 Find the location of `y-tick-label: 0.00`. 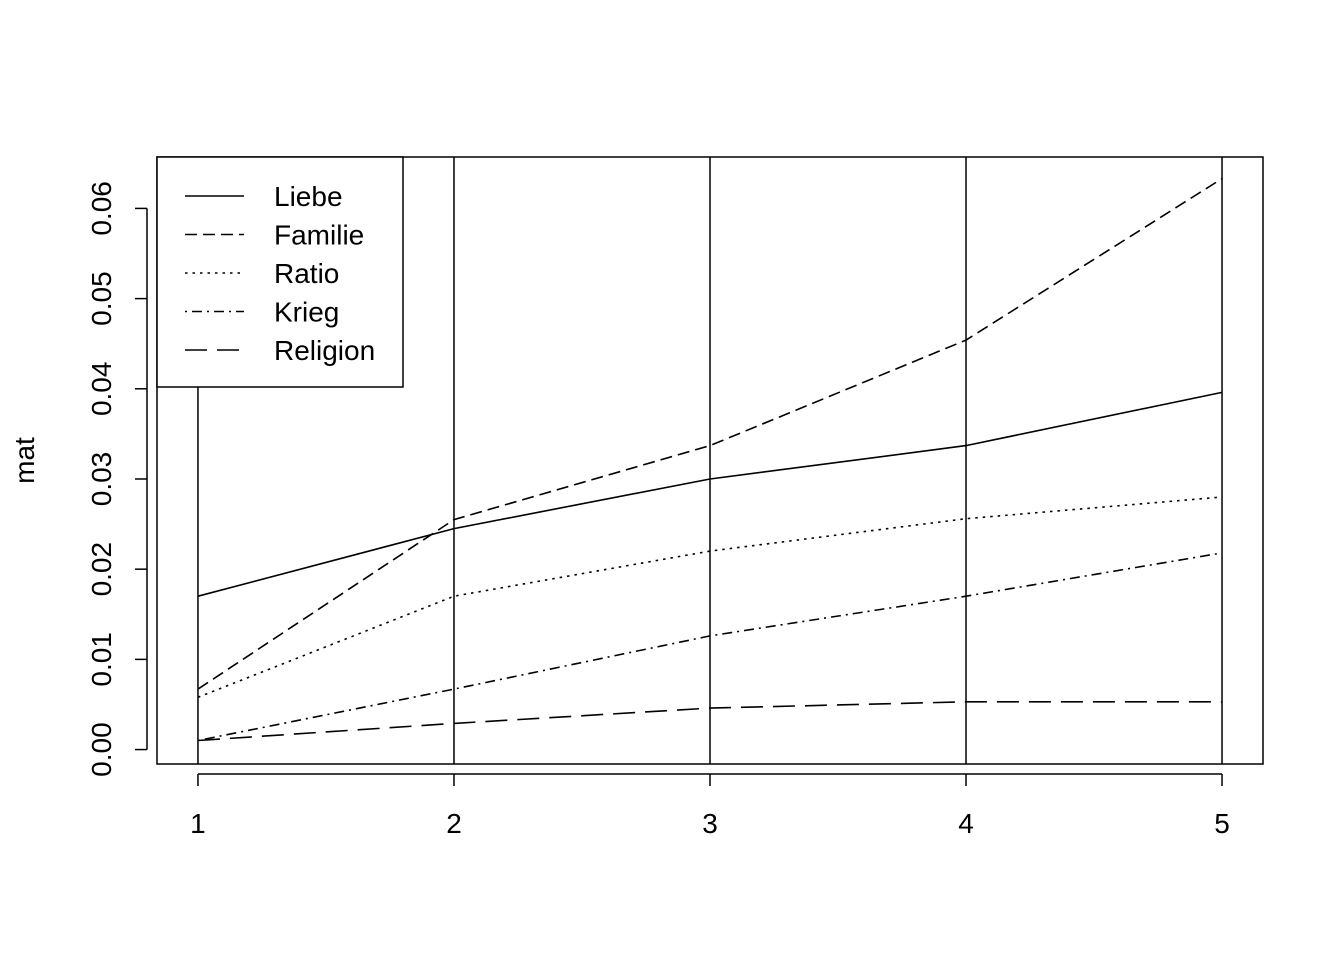

y-tick-label: 0.00 is located at coordinates (101, 749).